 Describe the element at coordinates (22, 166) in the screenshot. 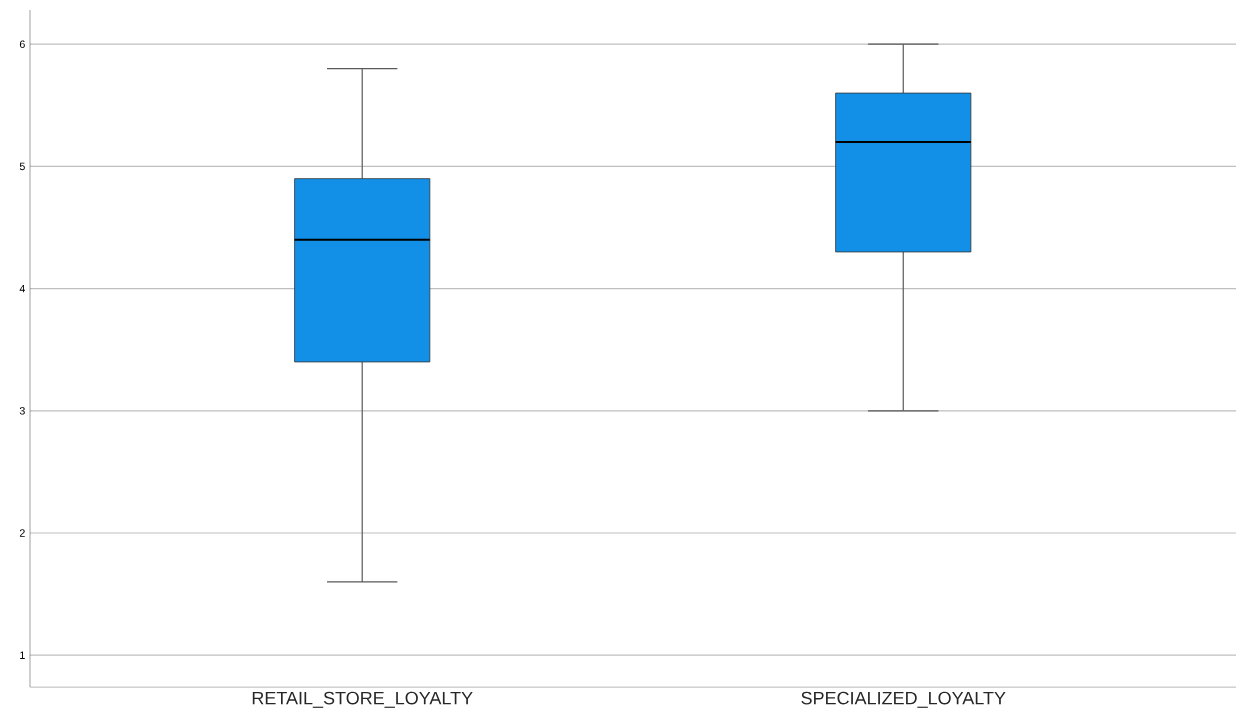

I see `y-tick-label: 5` at that location.